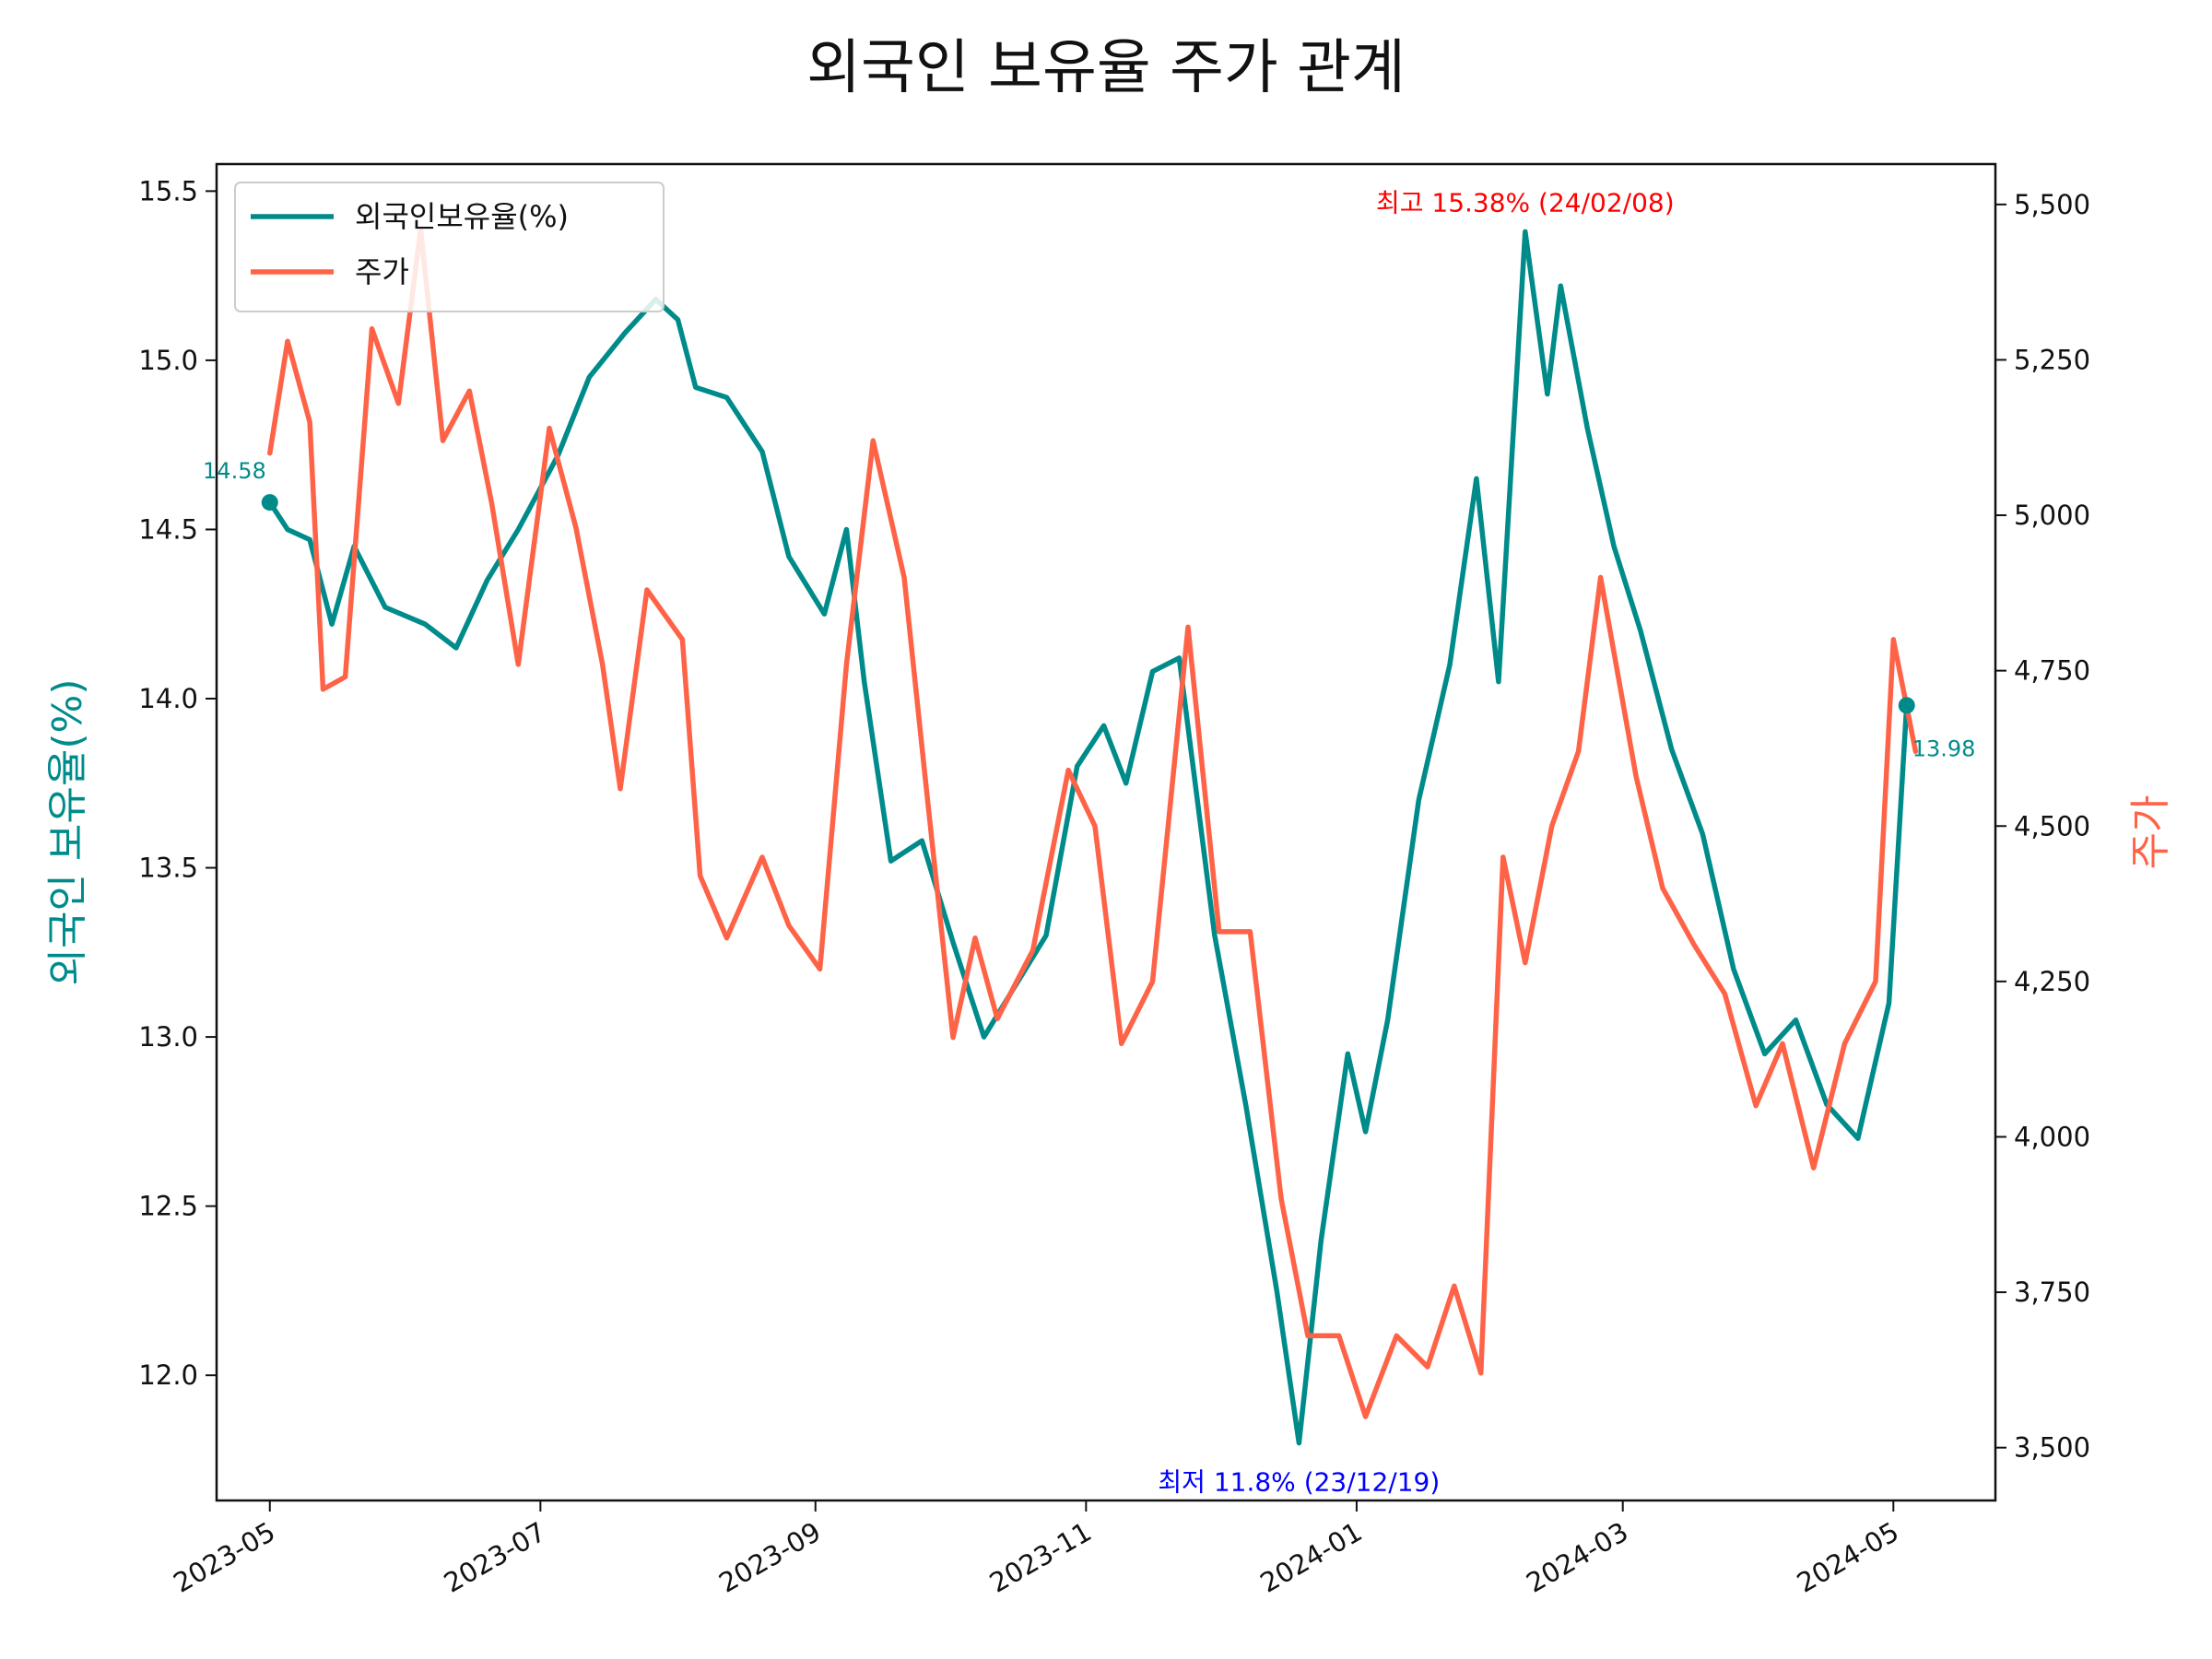  I want to click on y-axis-right-label: 주가, so click(2150, 832).